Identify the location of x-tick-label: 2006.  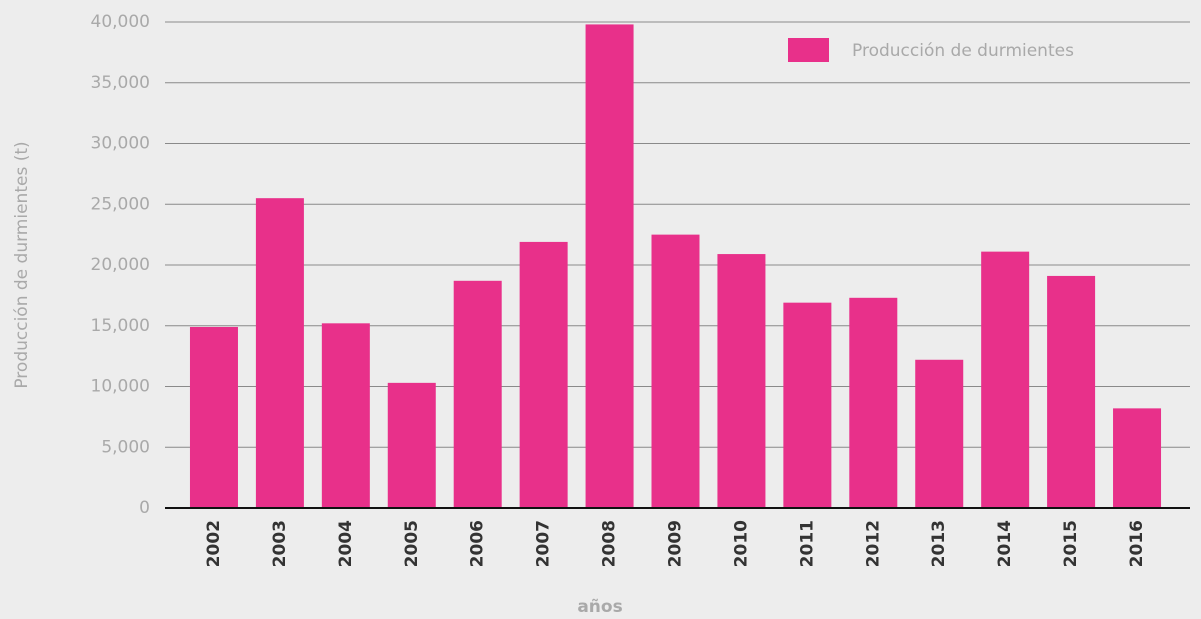
(478, 543).